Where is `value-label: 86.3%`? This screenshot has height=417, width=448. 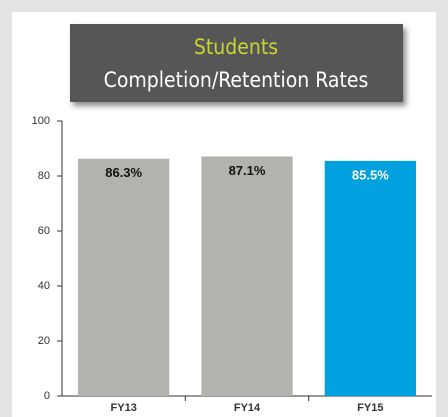
value-label: 86.3% is located at coordinates (123, 172).